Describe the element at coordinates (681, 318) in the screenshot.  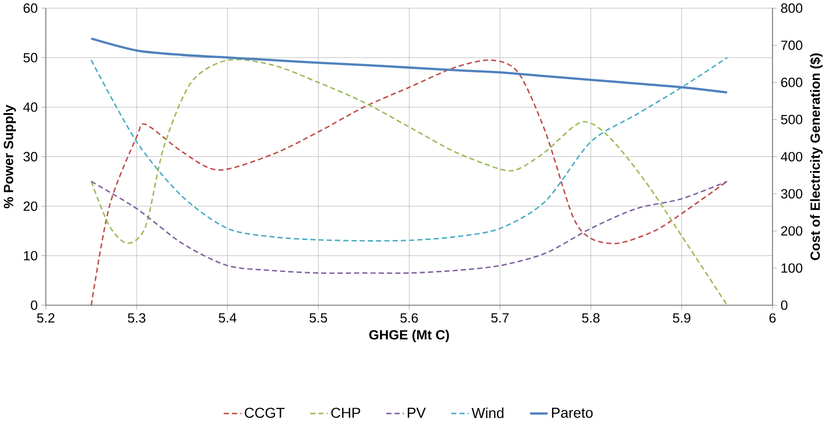
I see `x-tick-label: 5.9` at that location.